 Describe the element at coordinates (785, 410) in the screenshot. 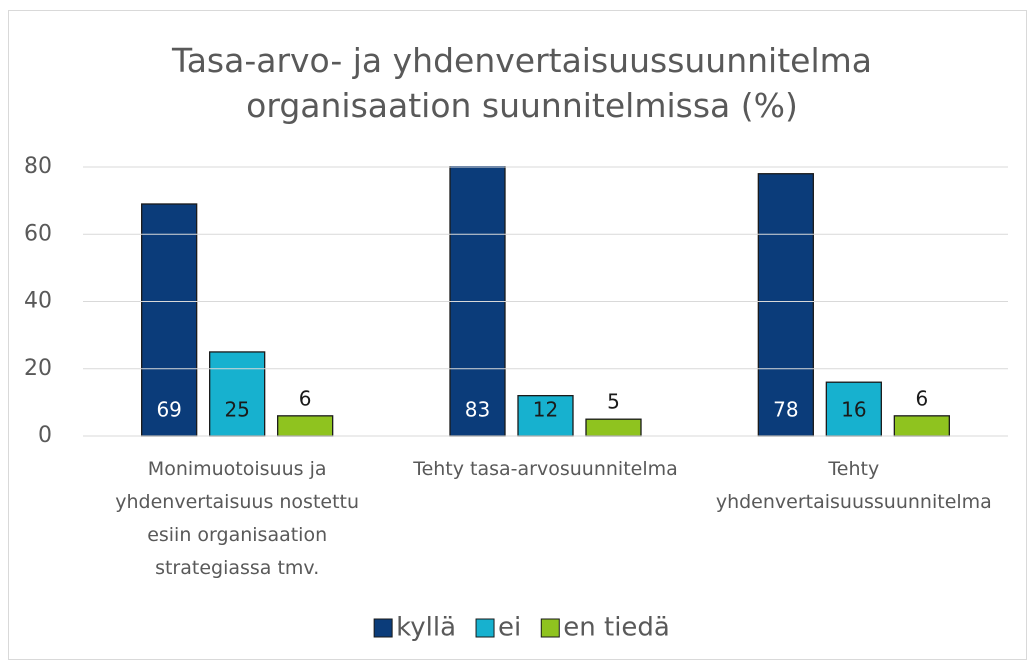

I see `data-label: 78` at that location.